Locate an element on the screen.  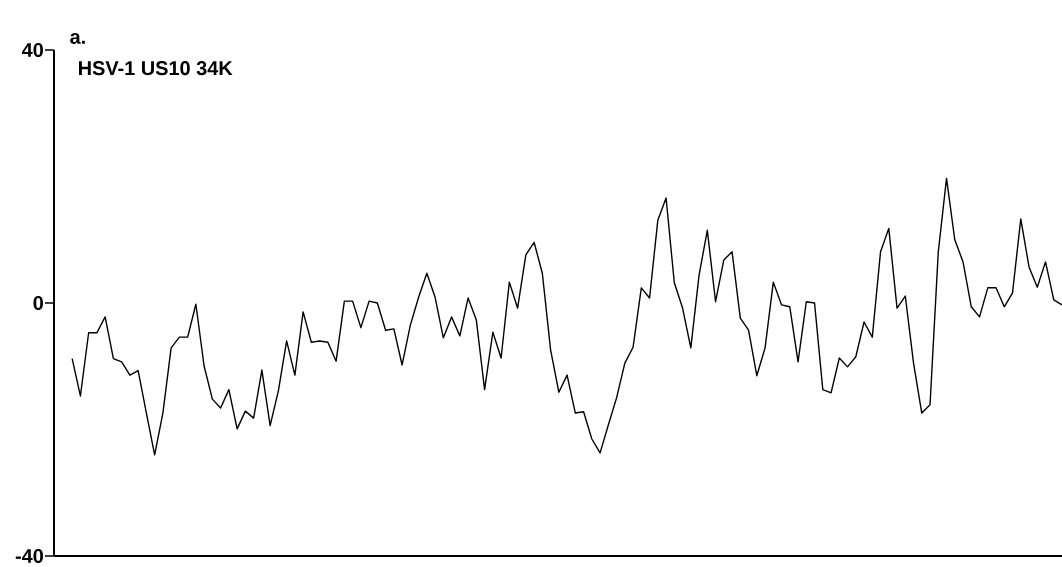
y-tick-label: 40 is located at coordinates (32, 50).